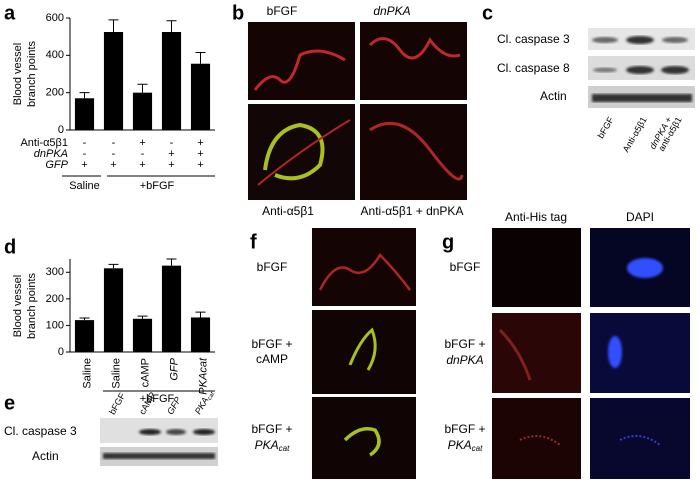  Describe the element at coordinates (9, 403) in the screenshot. I see `panel-label: e` at that location.